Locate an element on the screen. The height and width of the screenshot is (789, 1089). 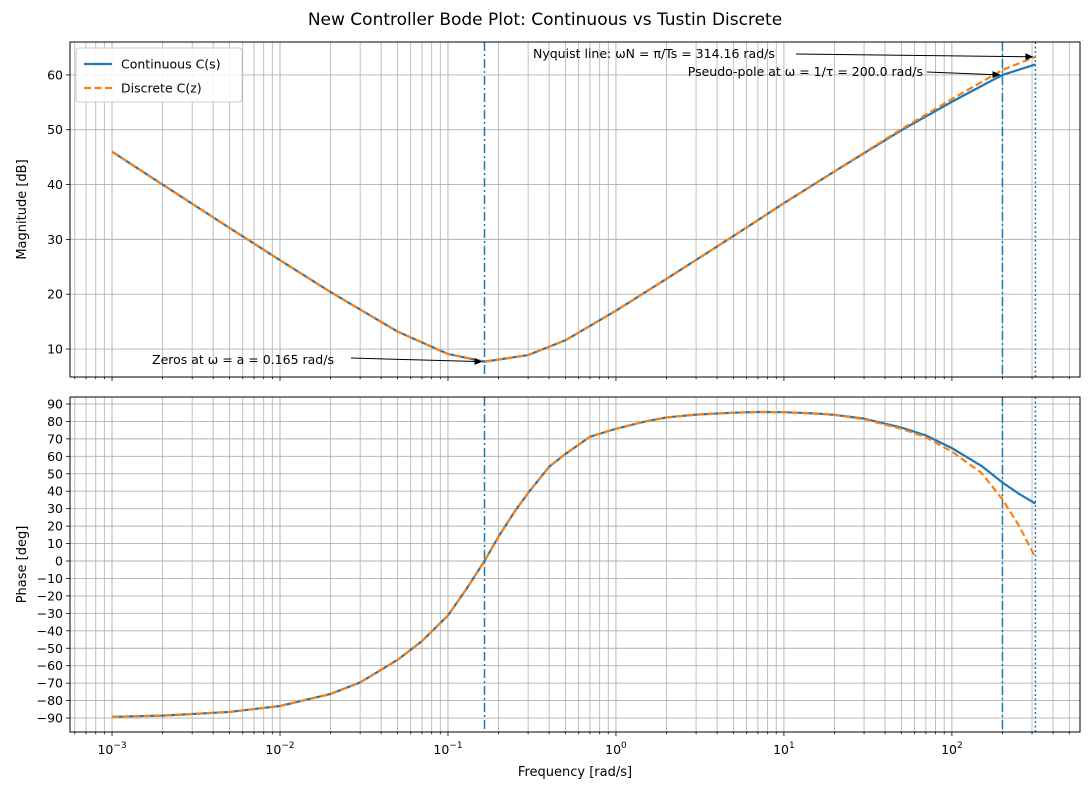
phase-y-tick-label: 20 is located at coordinates (55, 526).